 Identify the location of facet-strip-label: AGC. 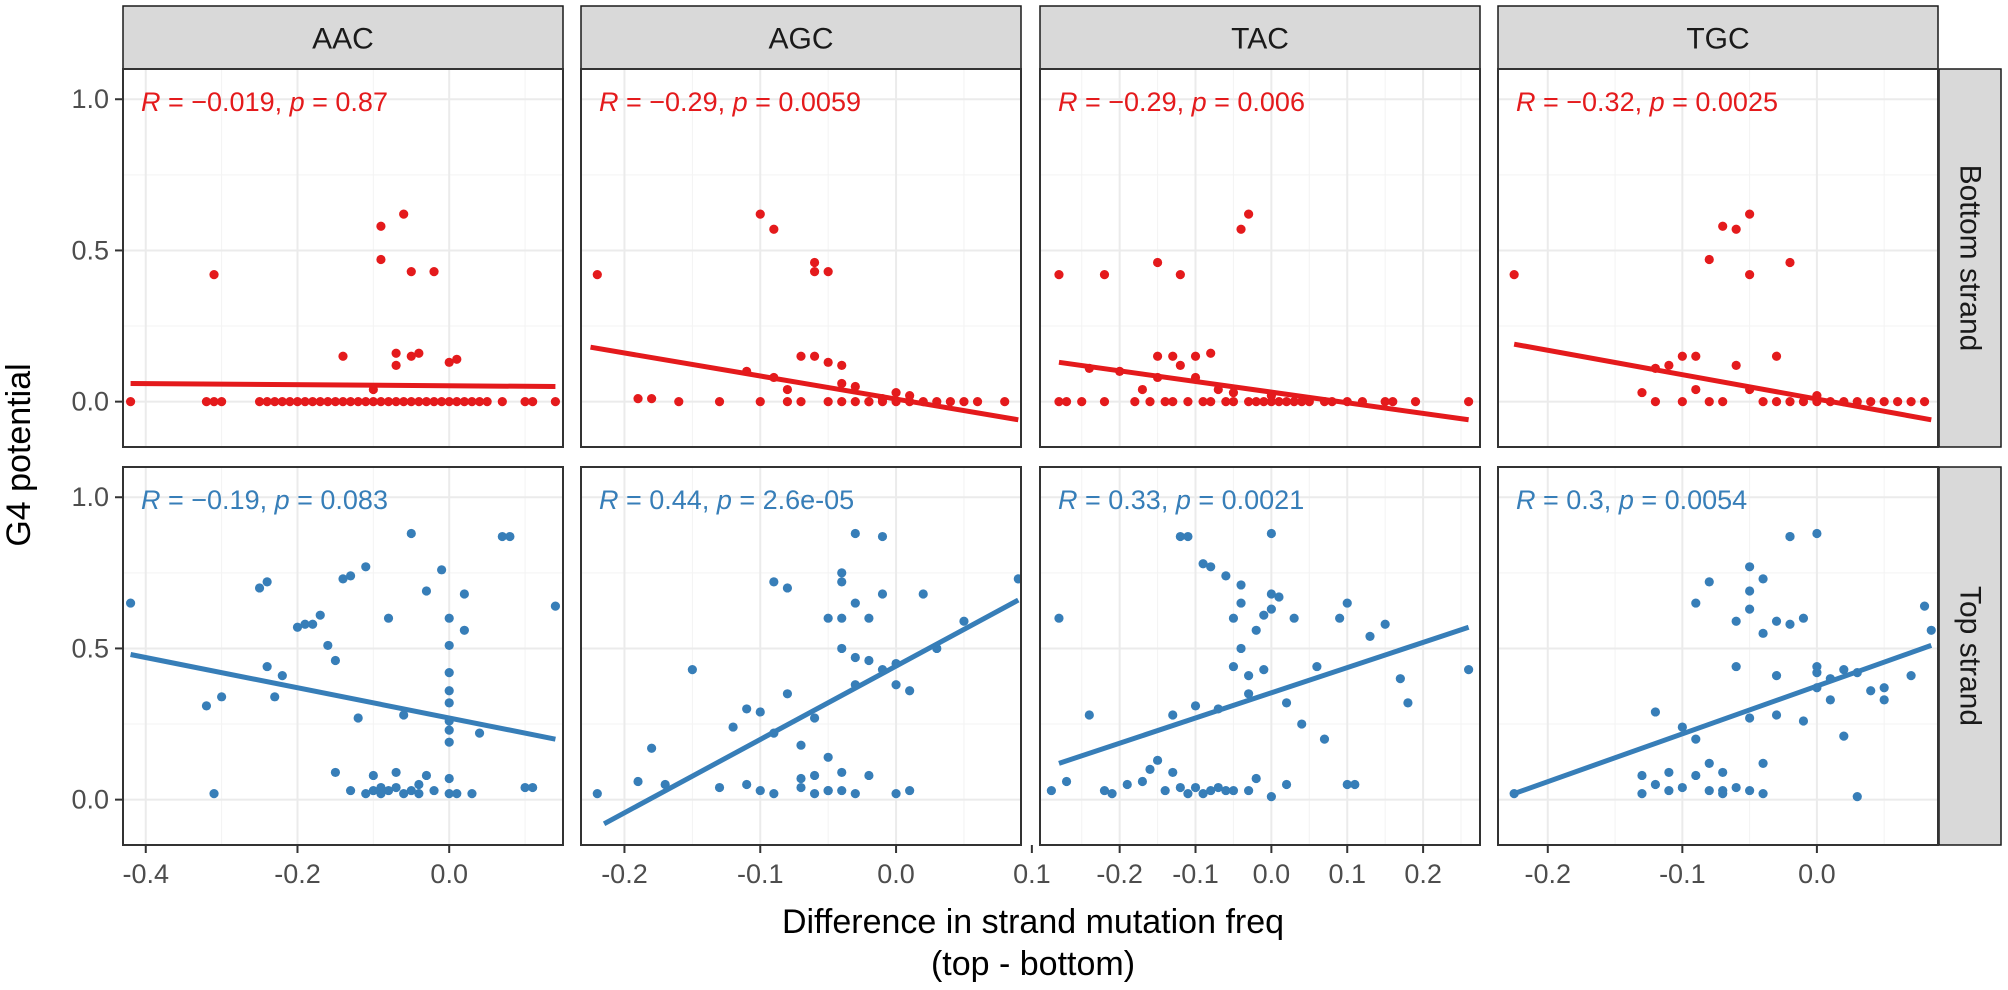
(800, 39).